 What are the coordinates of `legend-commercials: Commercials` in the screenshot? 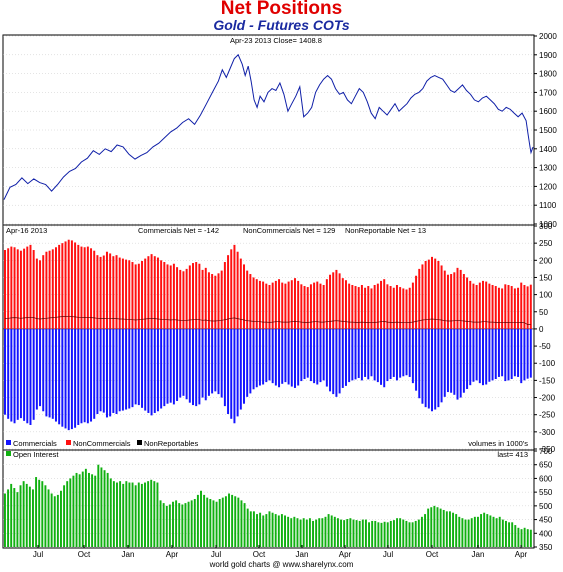 It's located at (35, 443).